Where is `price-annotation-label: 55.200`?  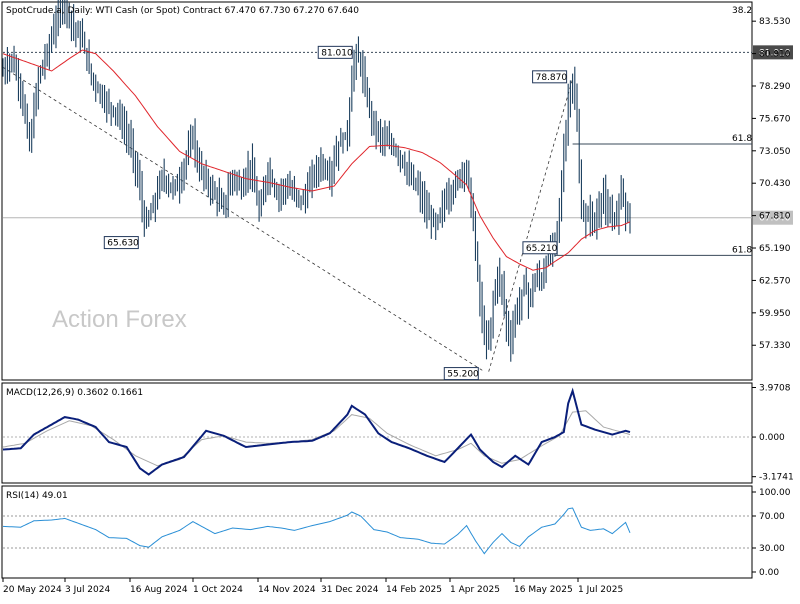 price-annotation-label: 55.200 is located at coordinates (463, 375).